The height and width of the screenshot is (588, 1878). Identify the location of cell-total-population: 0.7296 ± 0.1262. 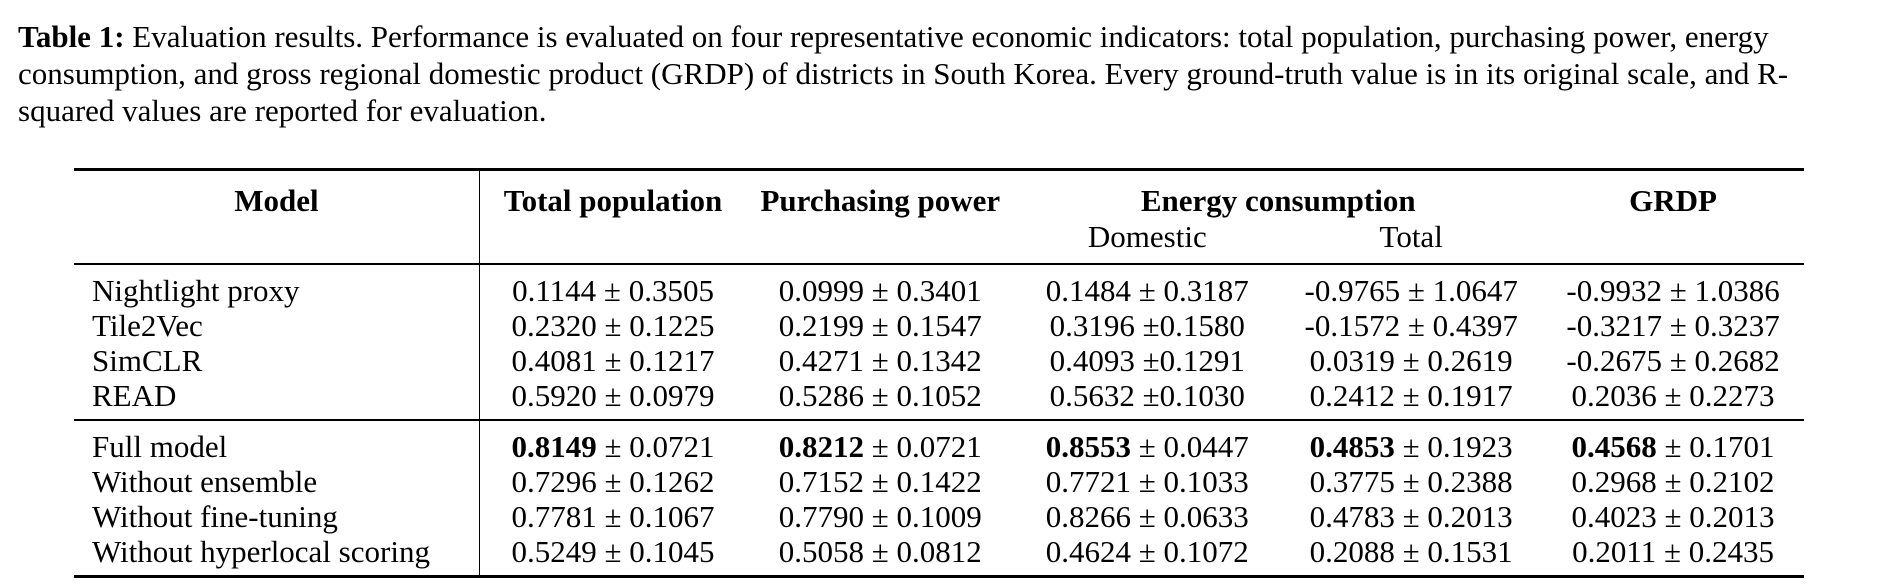
(613, 481).